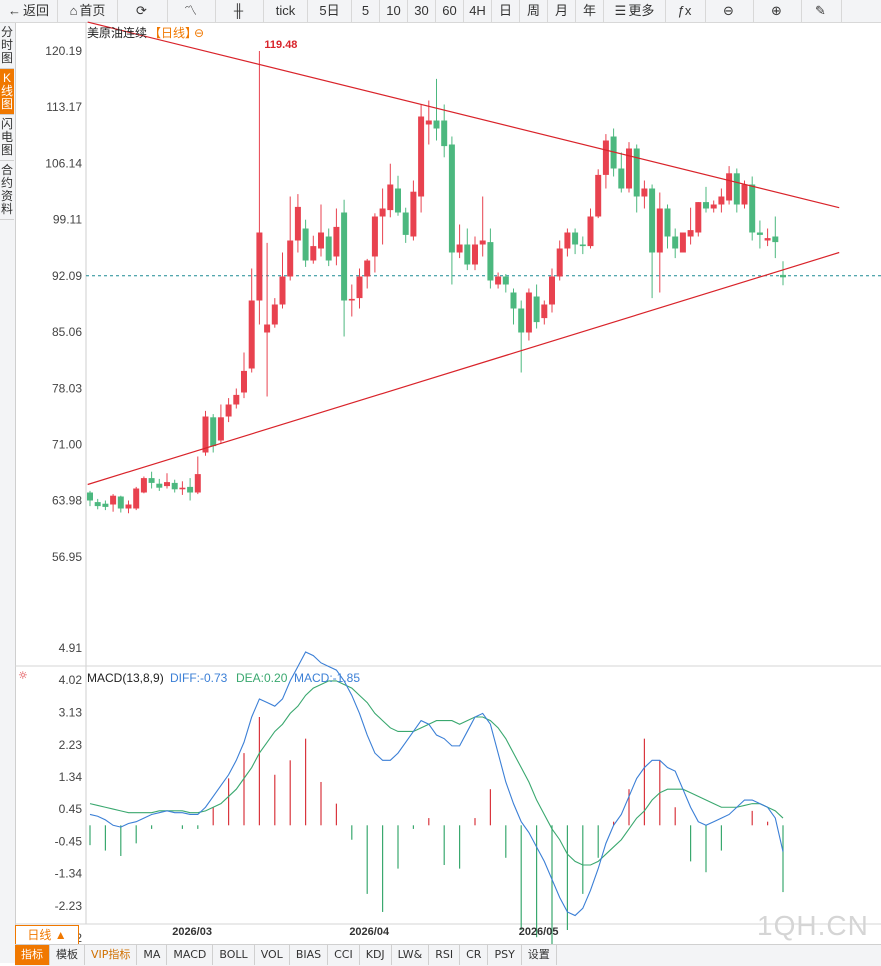 The height and width of the screenshot is (966, 881). I want to click on indicator-tab-cci: CCI, so click(344, 955).